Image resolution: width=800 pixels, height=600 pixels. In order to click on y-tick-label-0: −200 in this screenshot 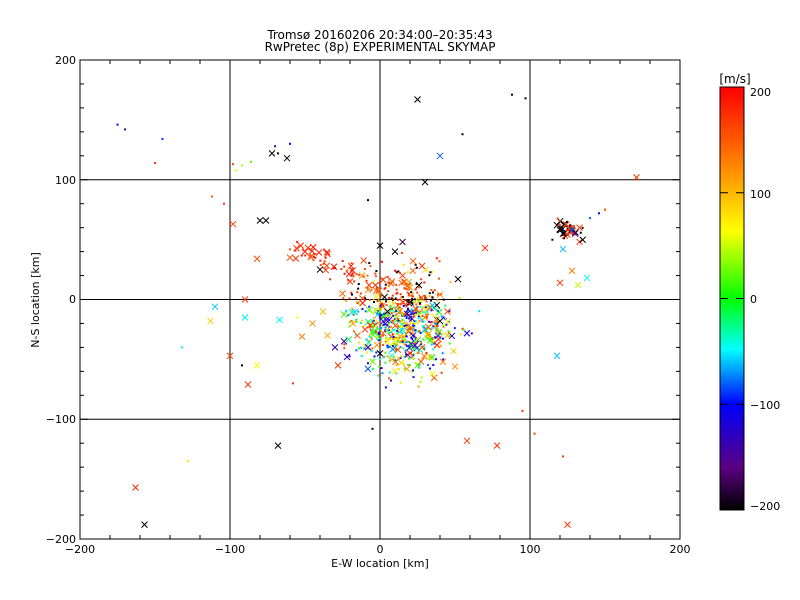, I will do `click(61, 539)`.